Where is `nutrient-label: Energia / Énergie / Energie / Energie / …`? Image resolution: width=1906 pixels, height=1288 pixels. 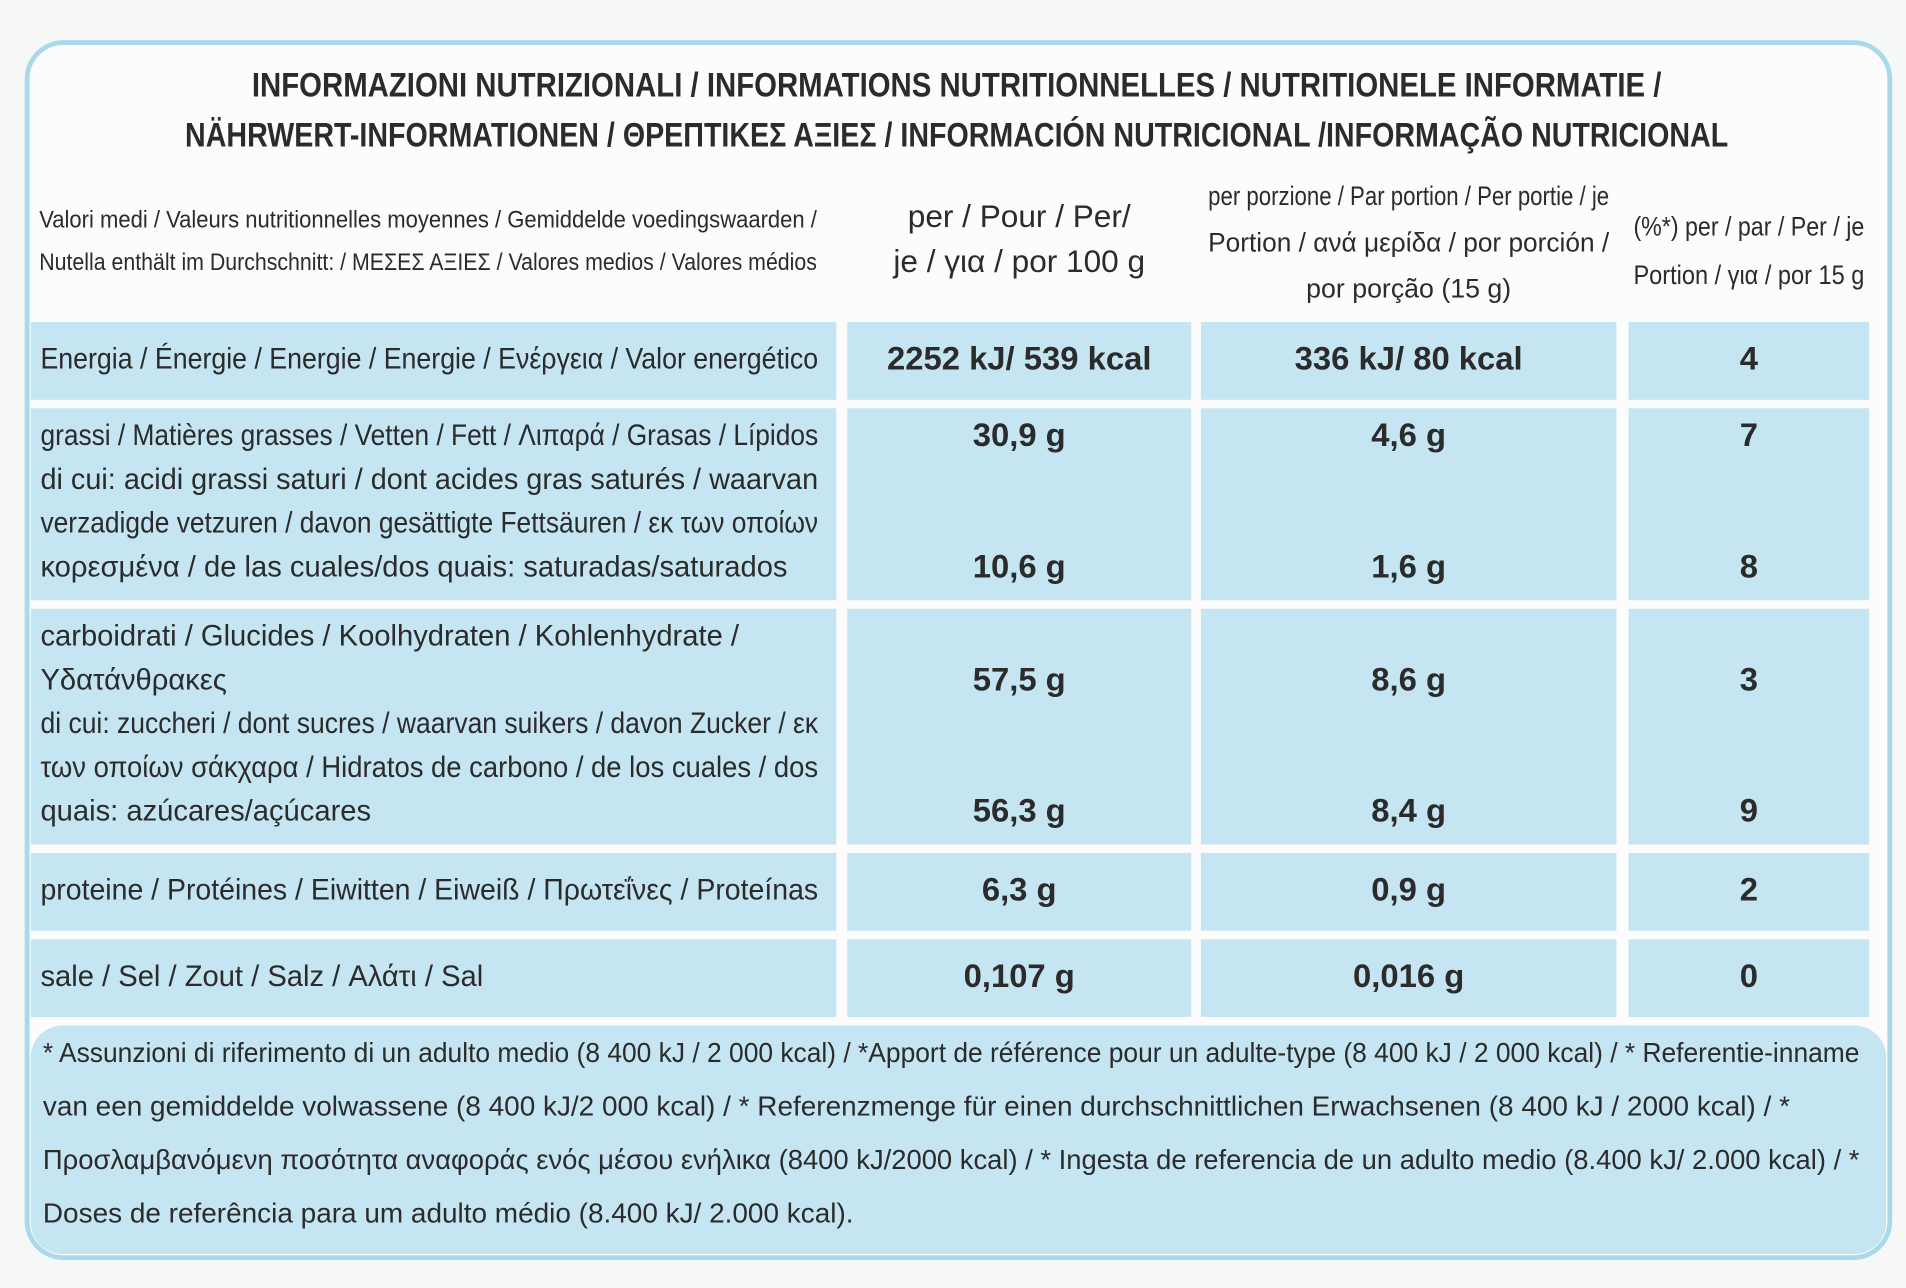 nutrient-label: Energia / Énergie / Energie / Energie / … is located at coordinates (429, 359).